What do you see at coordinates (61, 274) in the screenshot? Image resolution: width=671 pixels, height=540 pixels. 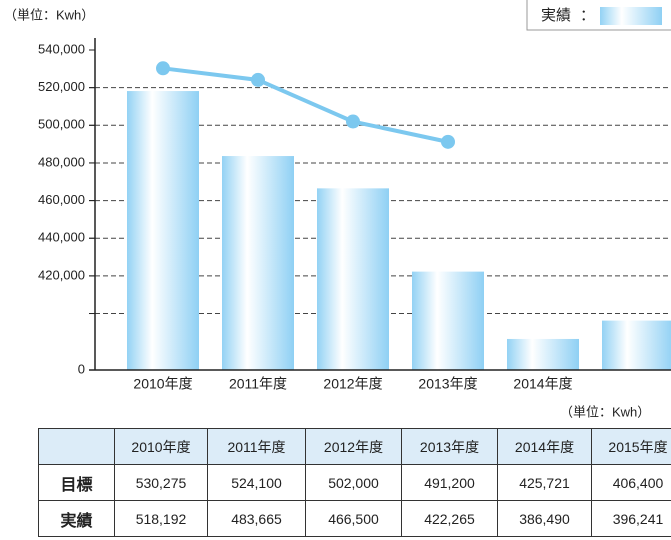 I see `y-tick-label: 420,000` at bounding box center [61, 274].